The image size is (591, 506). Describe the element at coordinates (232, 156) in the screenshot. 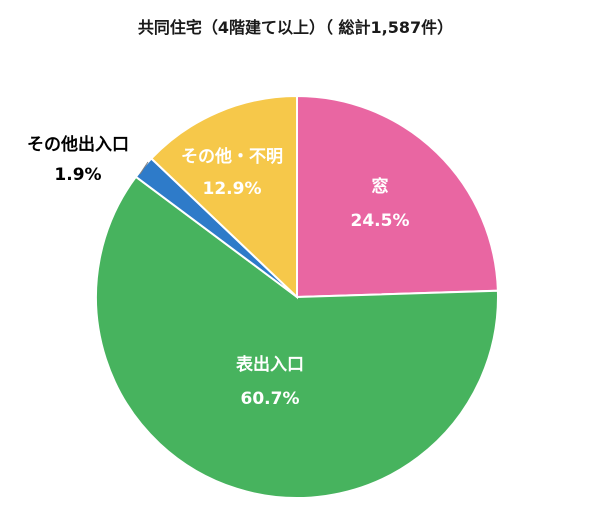

I see `slice-name-label: その他・不明` at that location.